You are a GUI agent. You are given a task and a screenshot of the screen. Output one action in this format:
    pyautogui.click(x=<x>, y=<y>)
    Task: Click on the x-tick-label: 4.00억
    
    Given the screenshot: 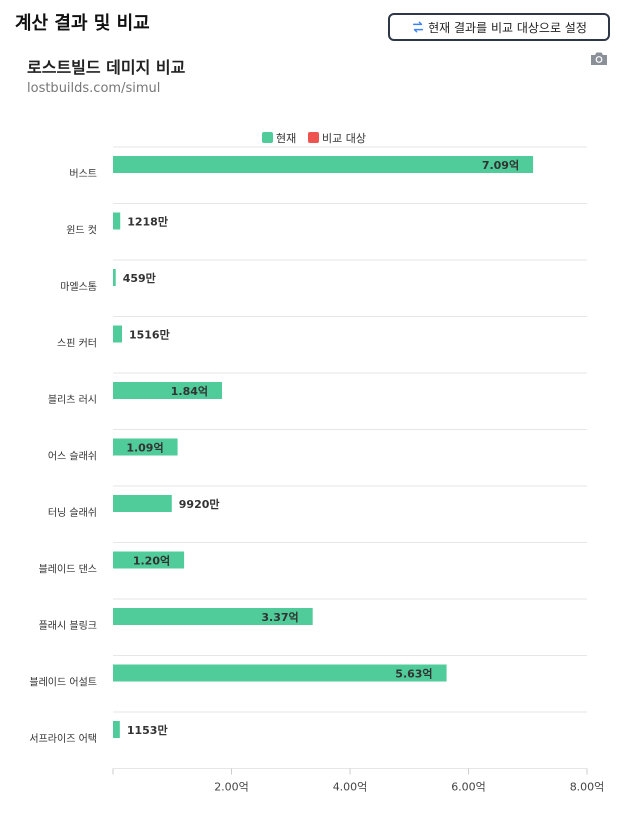 What is the action you would take?
    pyautogui.click(x=350, y=787)
    